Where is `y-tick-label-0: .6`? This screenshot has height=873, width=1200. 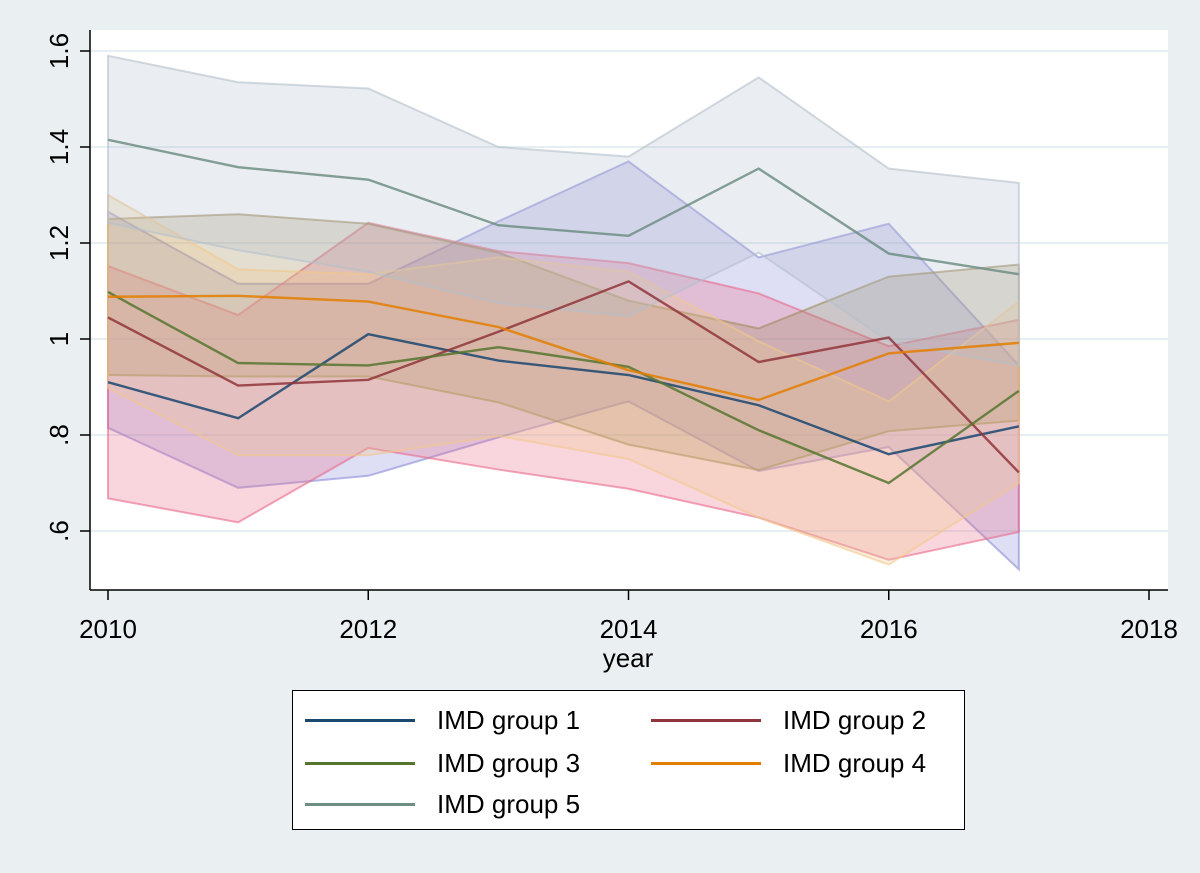
y-tick-label-0: .6 is located at coordinates (59, 531).